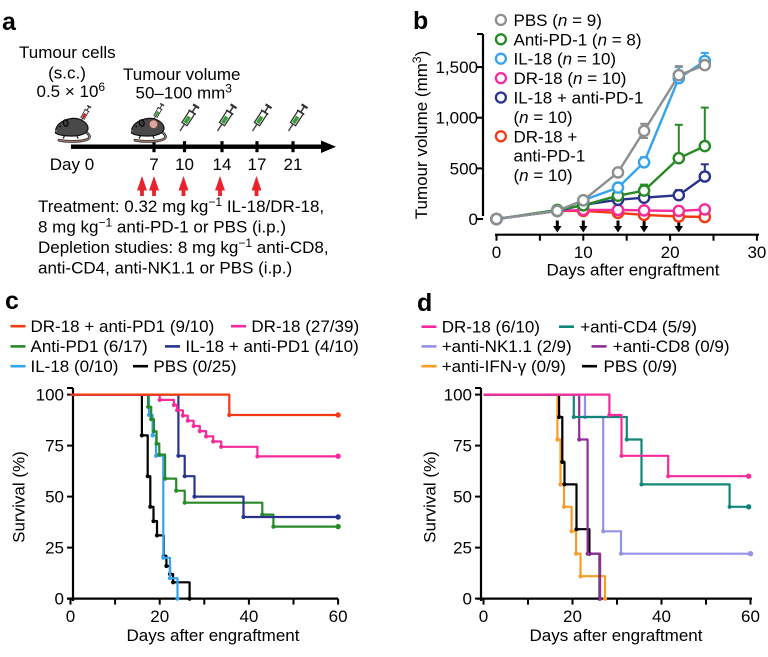 The width and height of the screenshot is (768, 657). What do you see at coordinates (75, 366) in the screenshot?
I see `svg-text: IL-18 (0/10)` at bounding box center [75, 366].